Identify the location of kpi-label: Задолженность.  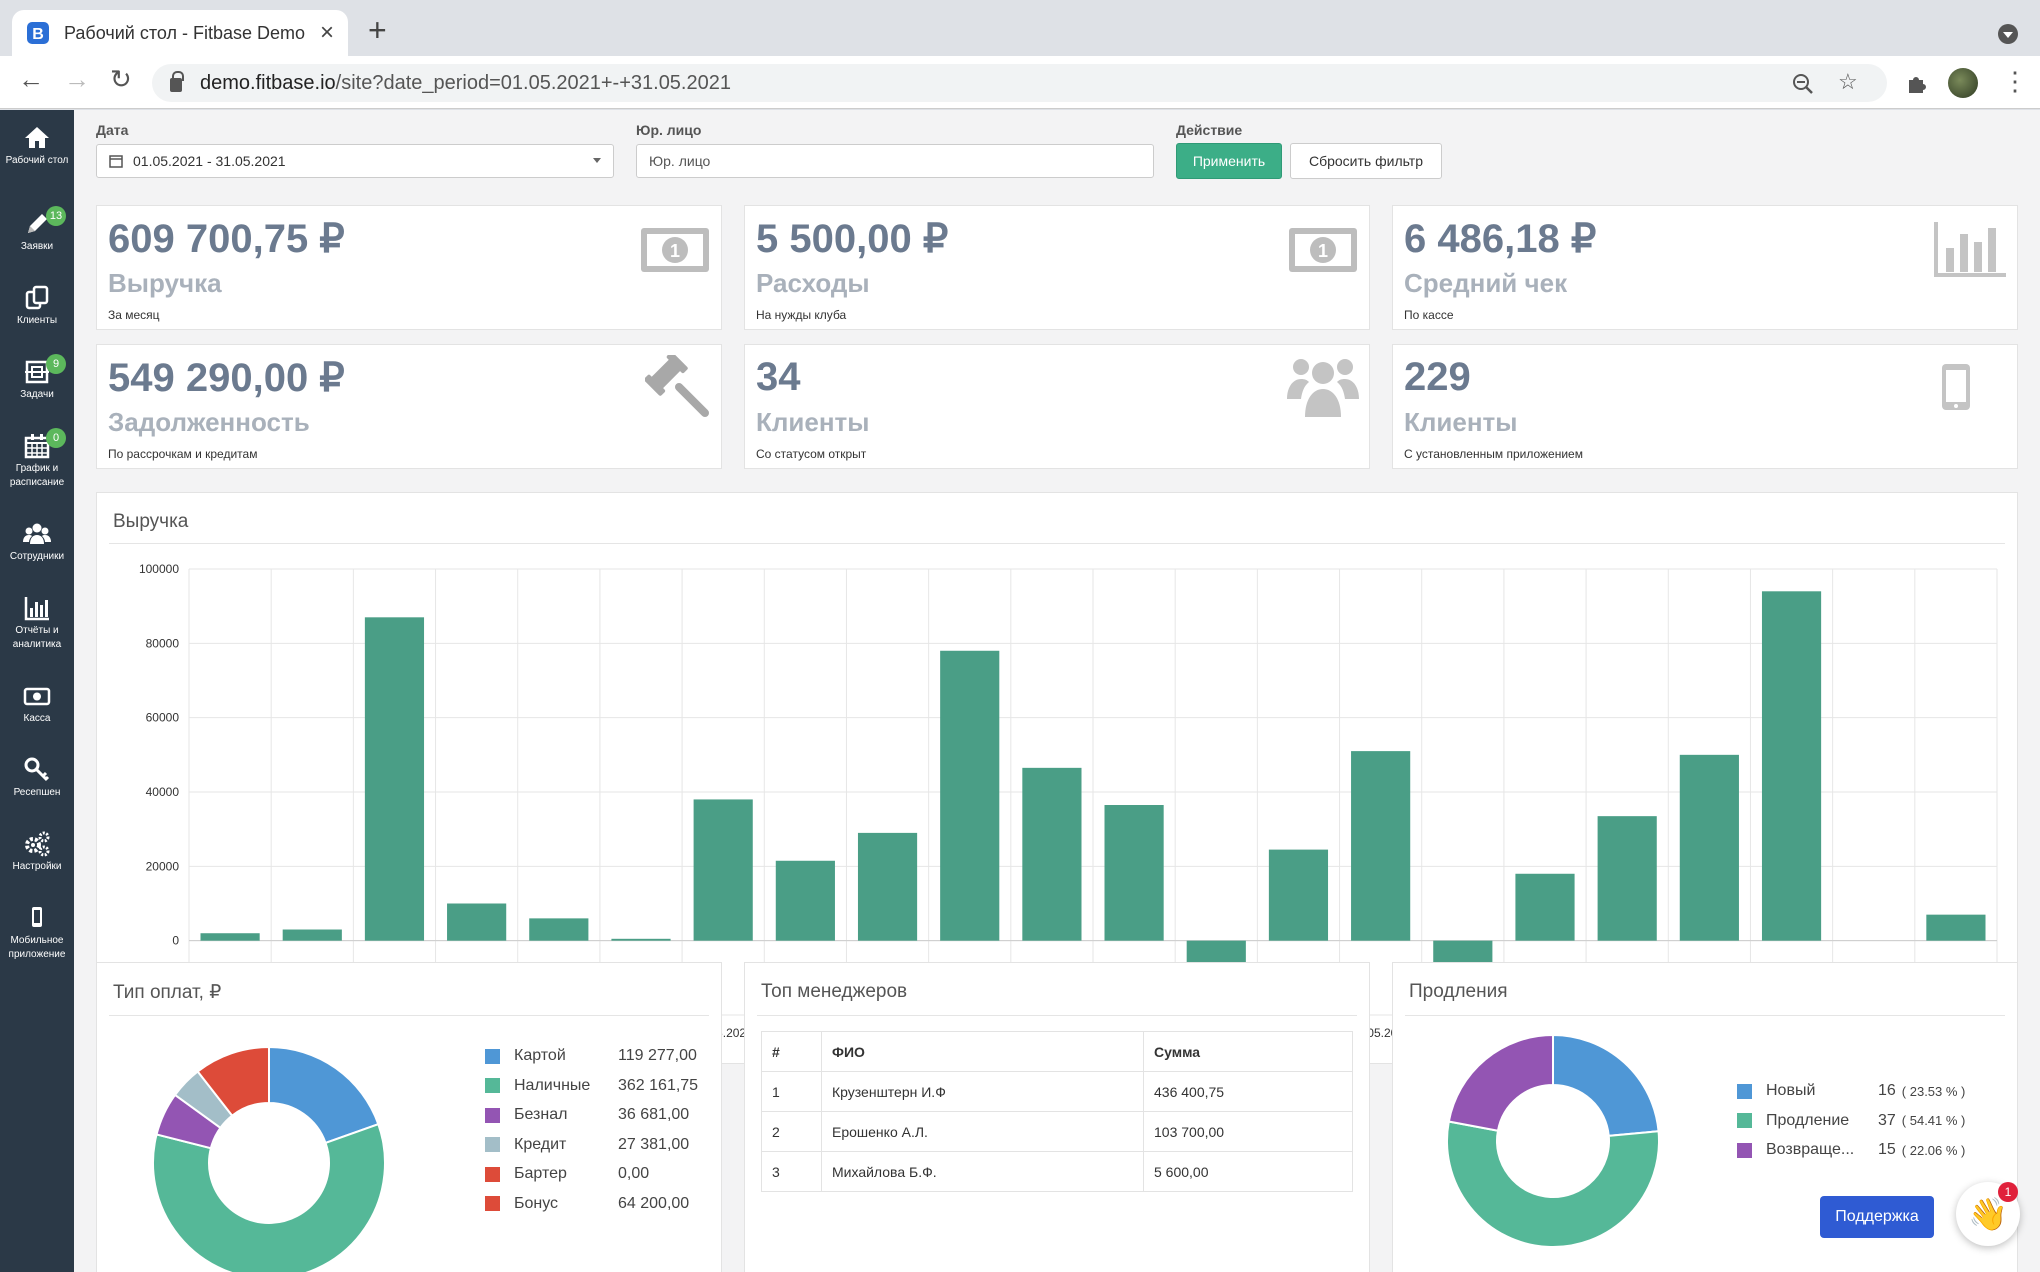
(209, 422).